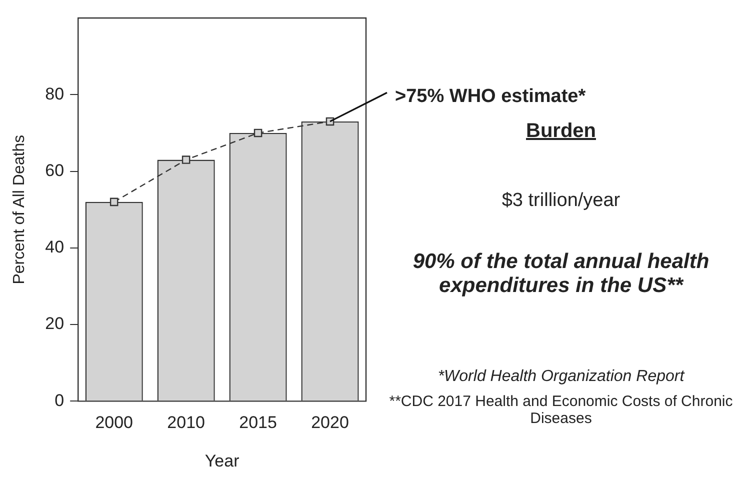  I want to click on y-tick-label: 60, so click(54, 170).